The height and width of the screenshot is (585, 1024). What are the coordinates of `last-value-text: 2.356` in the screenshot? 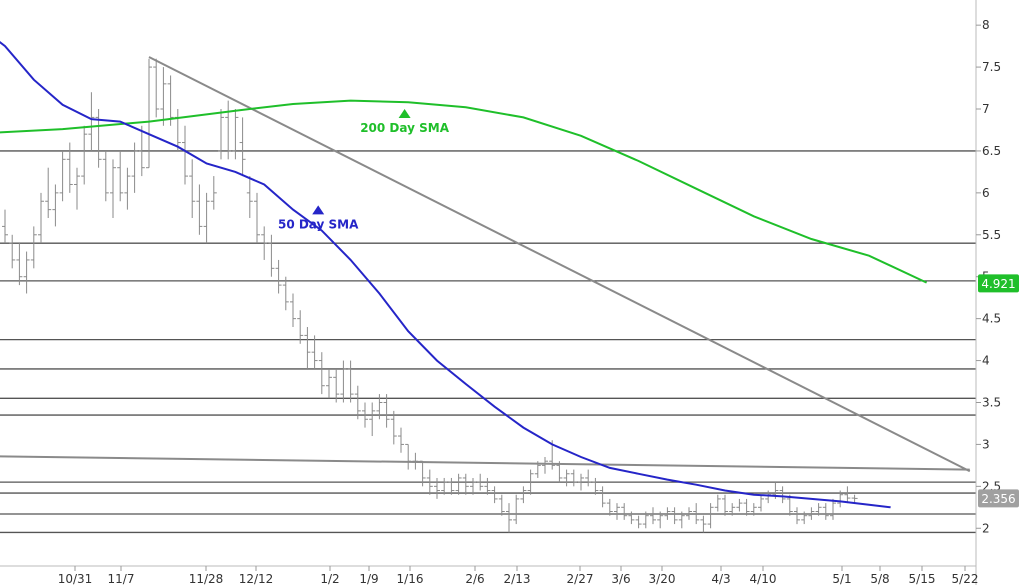 It's located at (998, 499).